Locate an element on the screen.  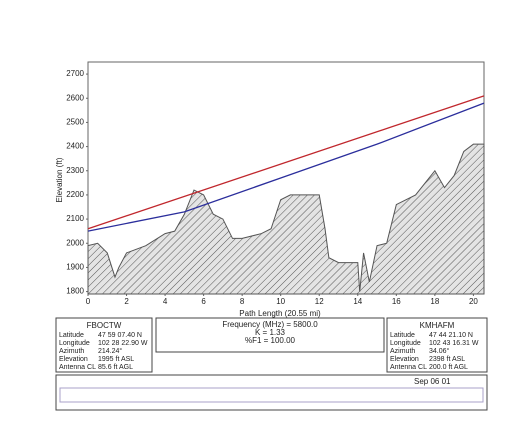
field-value: 2398 ft ASL is located at coordinates (447, 359).